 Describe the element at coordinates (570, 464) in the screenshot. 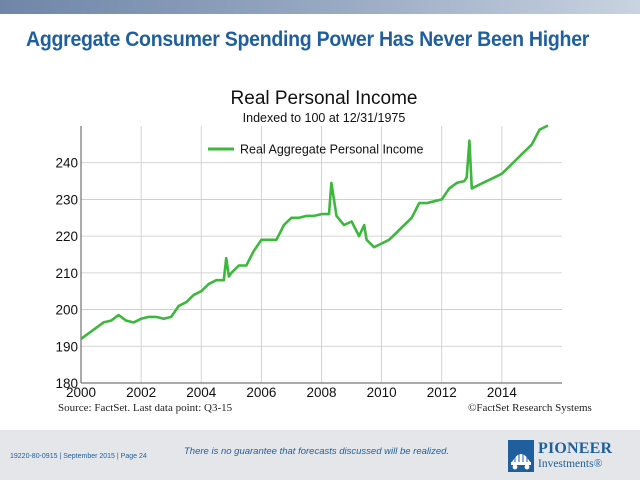

I see `logo-subtitle: Investments®` at that location.